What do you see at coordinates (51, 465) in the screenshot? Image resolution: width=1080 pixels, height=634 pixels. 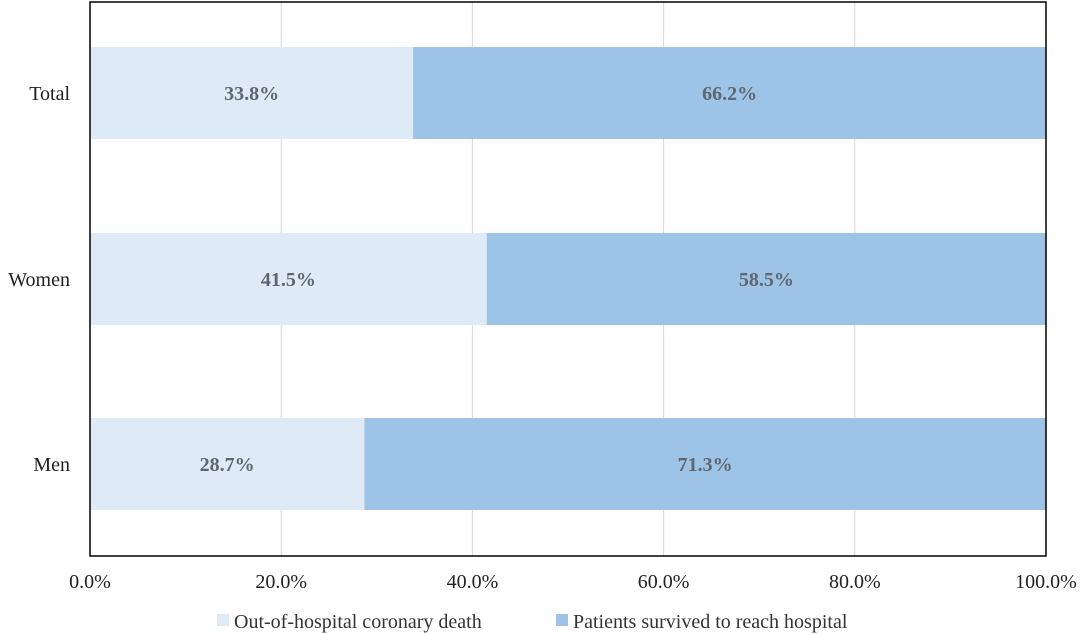 I see `category-label: Men` at bounding box center [51, 465].